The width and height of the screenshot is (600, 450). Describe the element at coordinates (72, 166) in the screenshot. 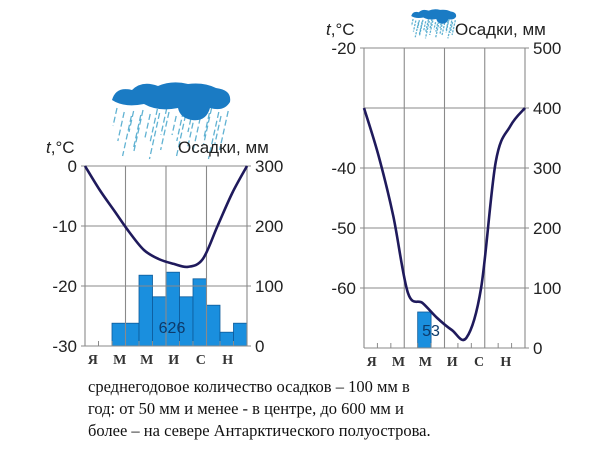

I see `left-axis-tick: 0` at that location.